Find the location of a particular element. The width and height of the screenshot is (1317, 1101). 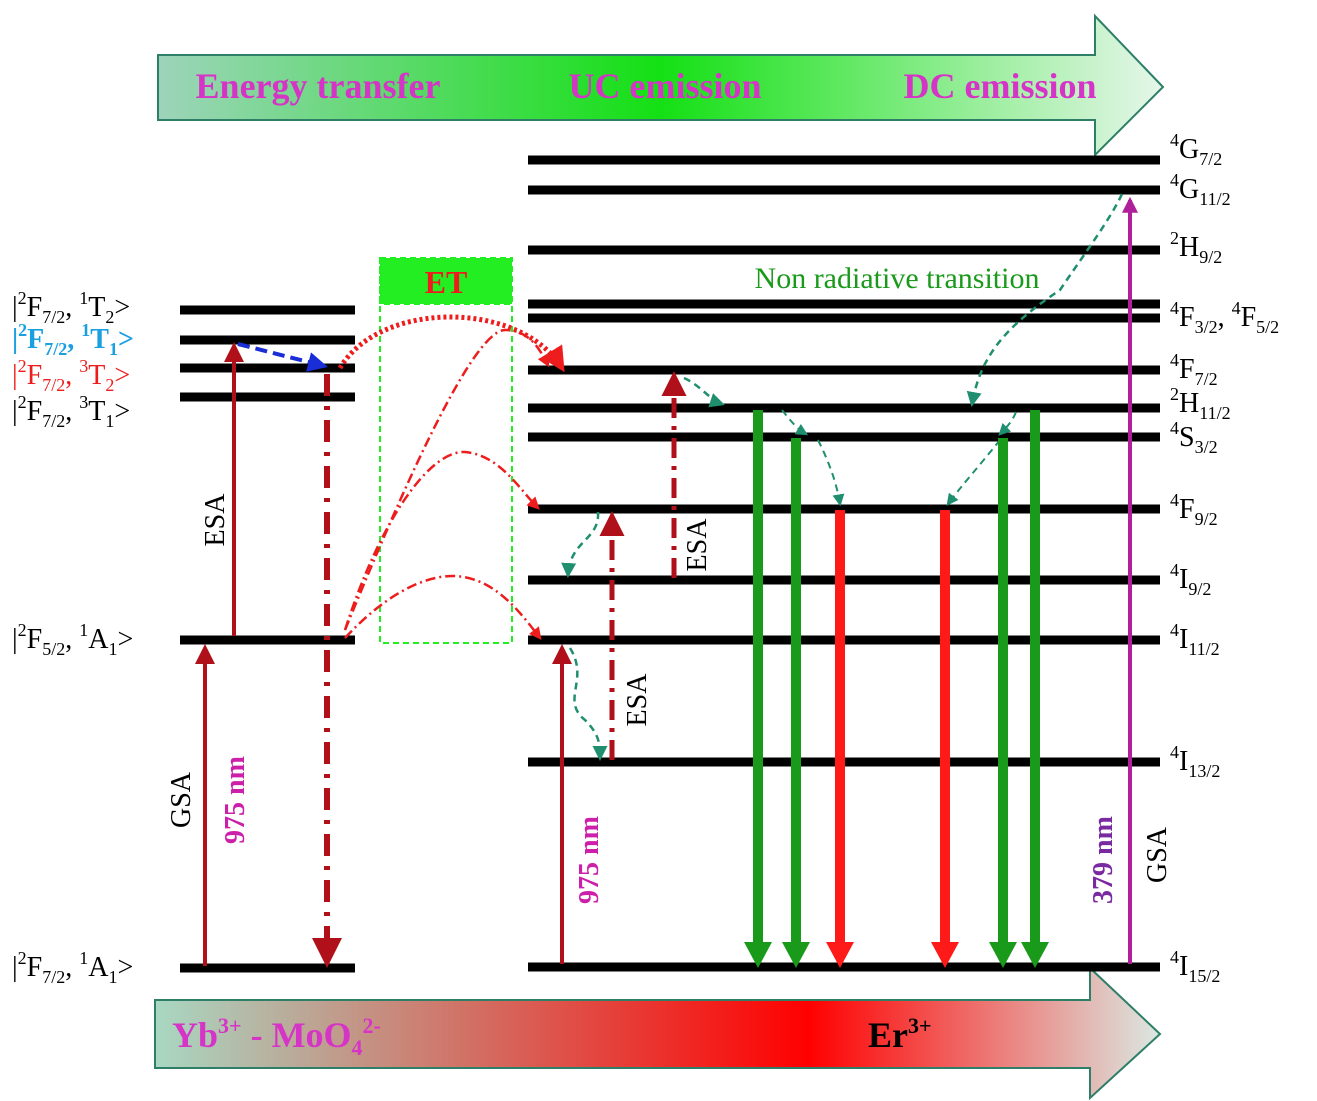

er-label-6: 4S3/2 is located at coordinates (1194, 437).